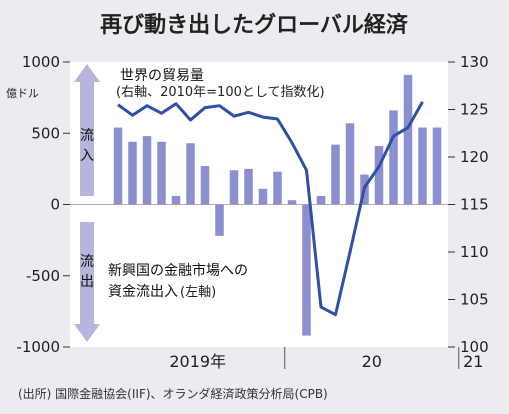  Describe the element at coordinates (45, 133) in the screenshot. I see `left-tick-label: 500` at that location.